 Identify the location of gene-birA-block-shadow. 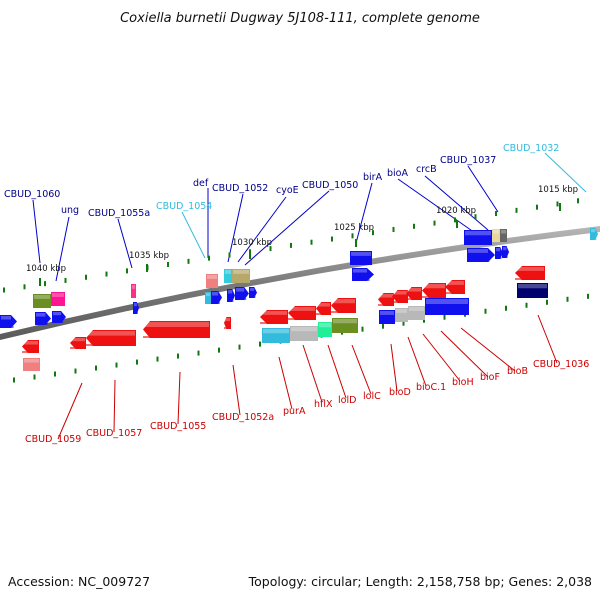
(359, 264).